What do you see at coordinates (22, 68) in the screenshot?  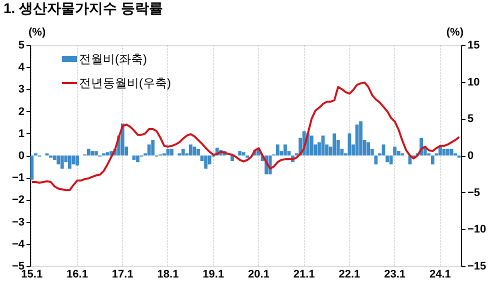 I see `y-tick-label: 4` at bounding box center [22, 68].